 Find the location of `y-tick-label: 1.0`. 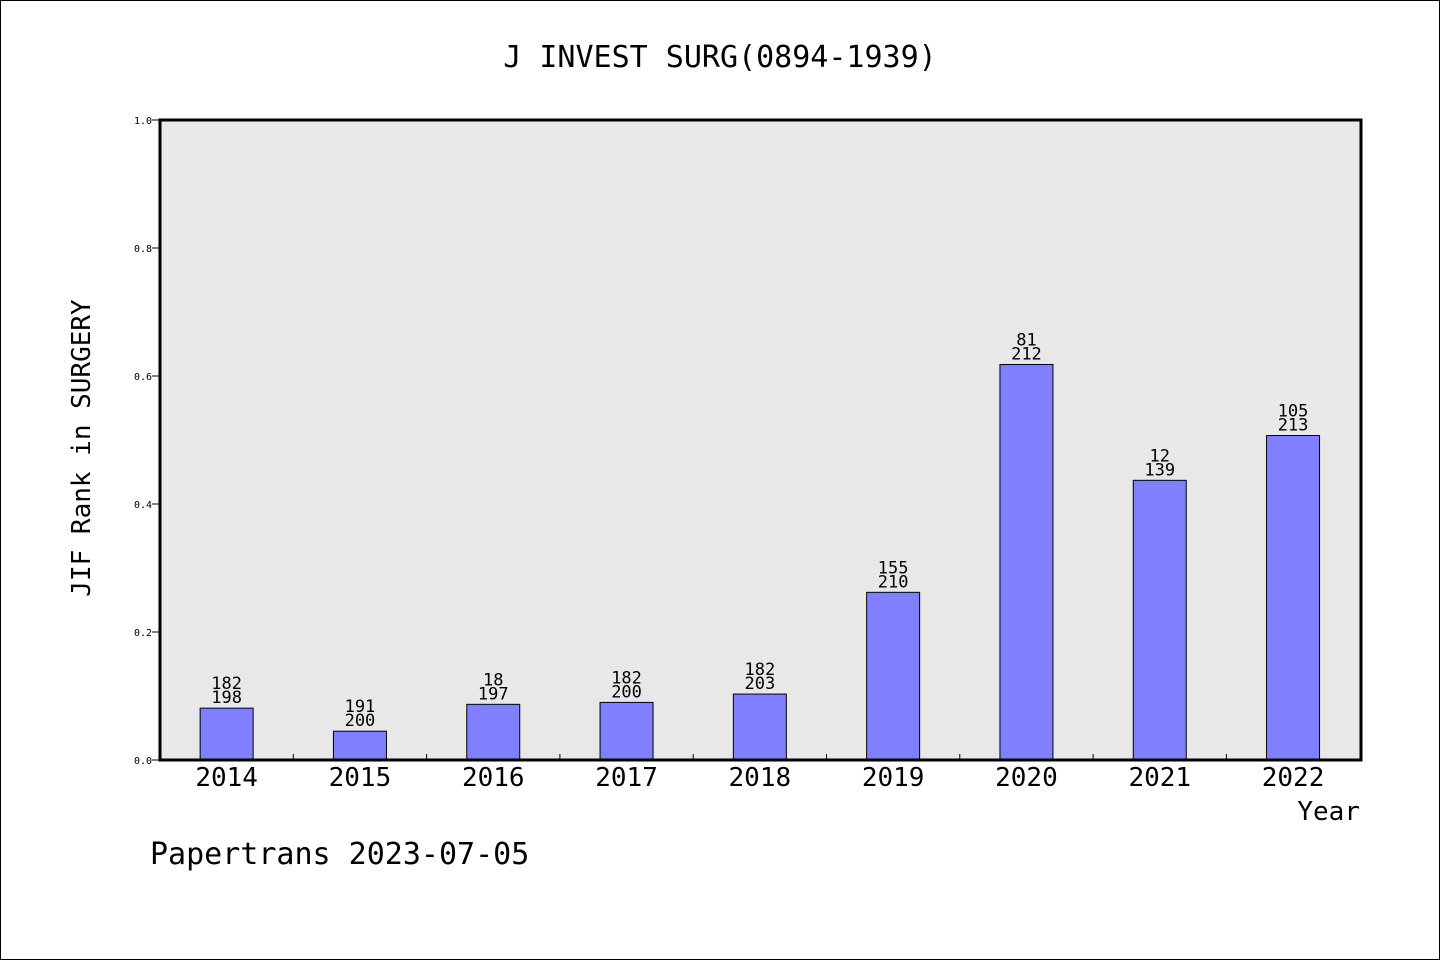

y-tick-label: 1.0 is located at coordinates (143, 121).